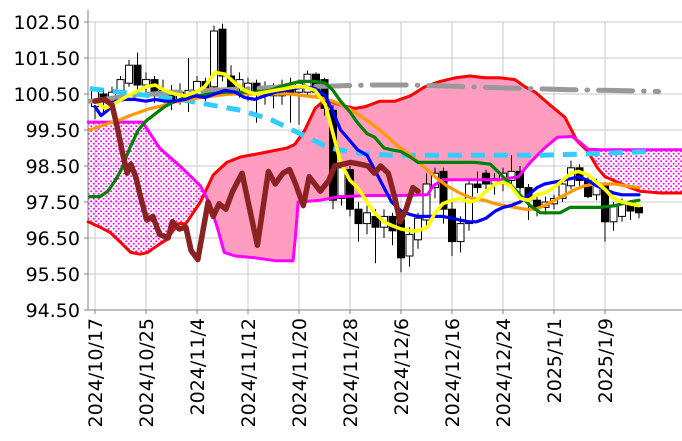 This screenshot has height=441, width=682. I want to click on y-axis-label: 98.50, so click(53, 167).